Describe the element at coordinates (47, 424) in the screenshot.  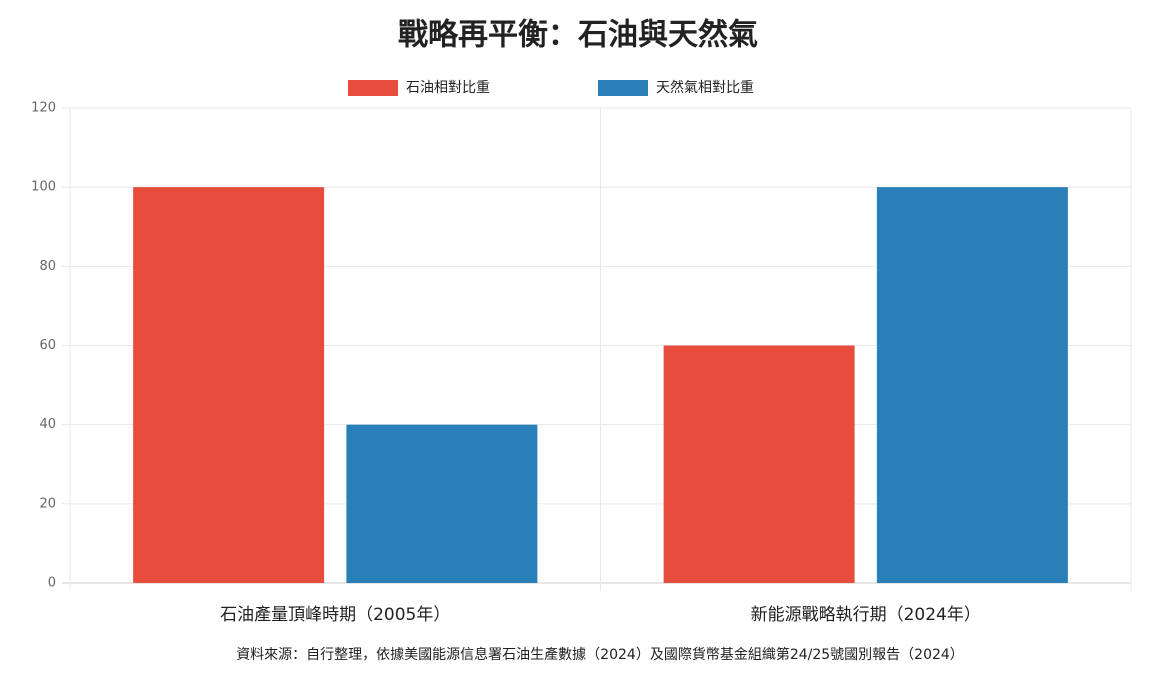
I see `y-tick-label: 40` at that location.